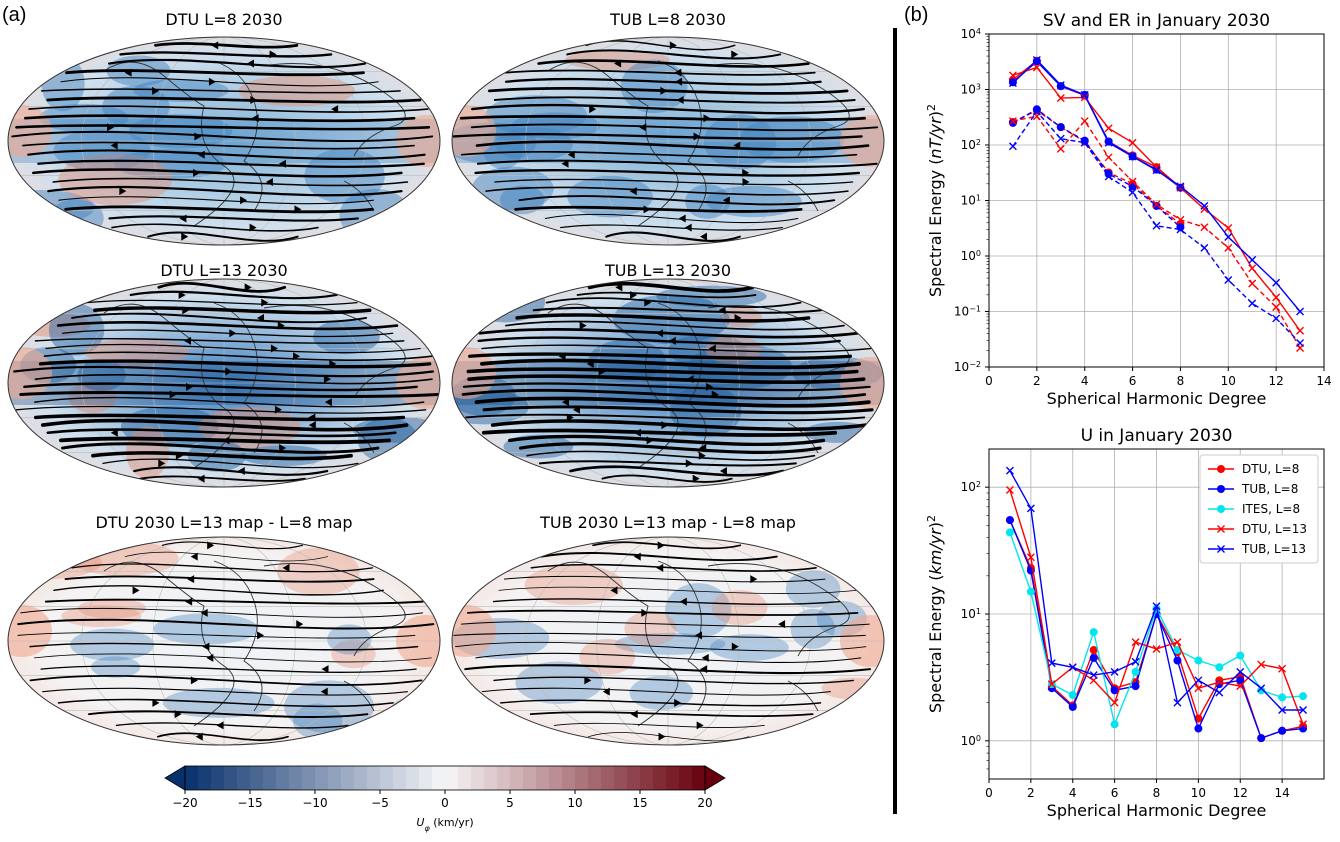 The height and width of the screenshot is (842, 1340). What do you see at coordinates (668, 383) in the screenshot?
I see `map-outline` at bounding box center [668, 383].